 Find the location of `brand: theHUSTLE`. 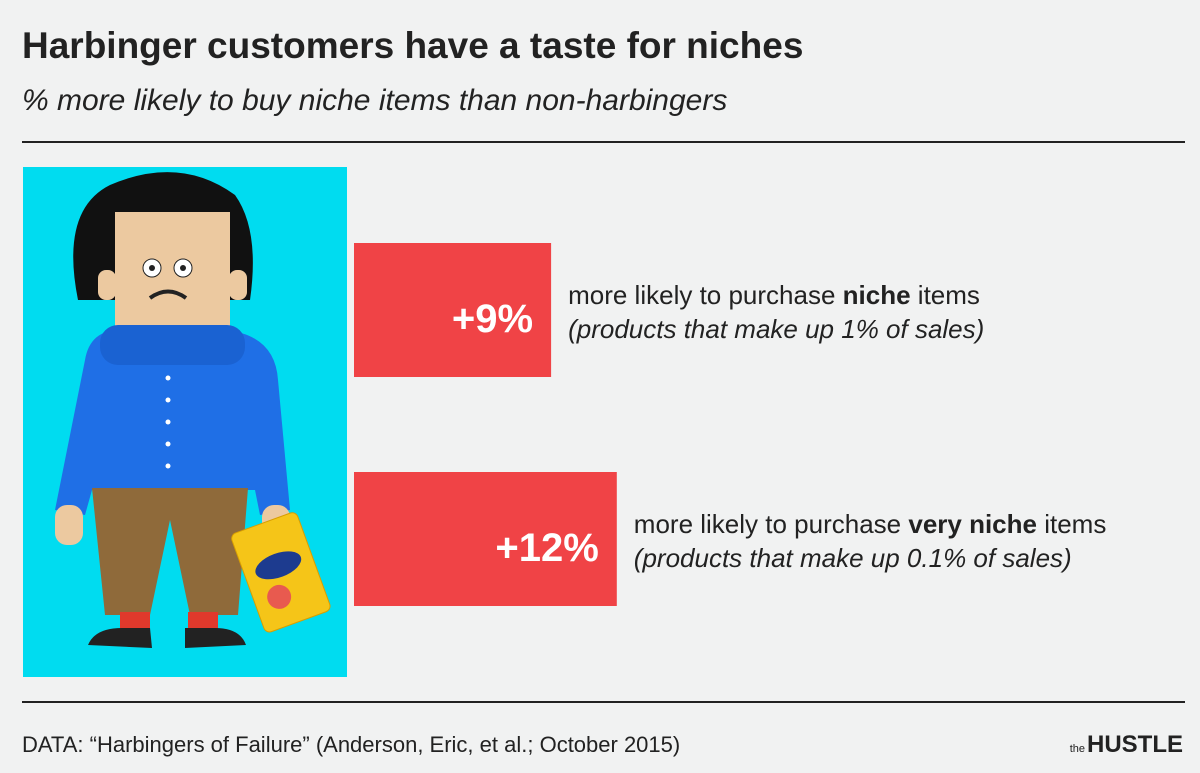

brand: theHUSTLE is located at coordinates (1126, 744).